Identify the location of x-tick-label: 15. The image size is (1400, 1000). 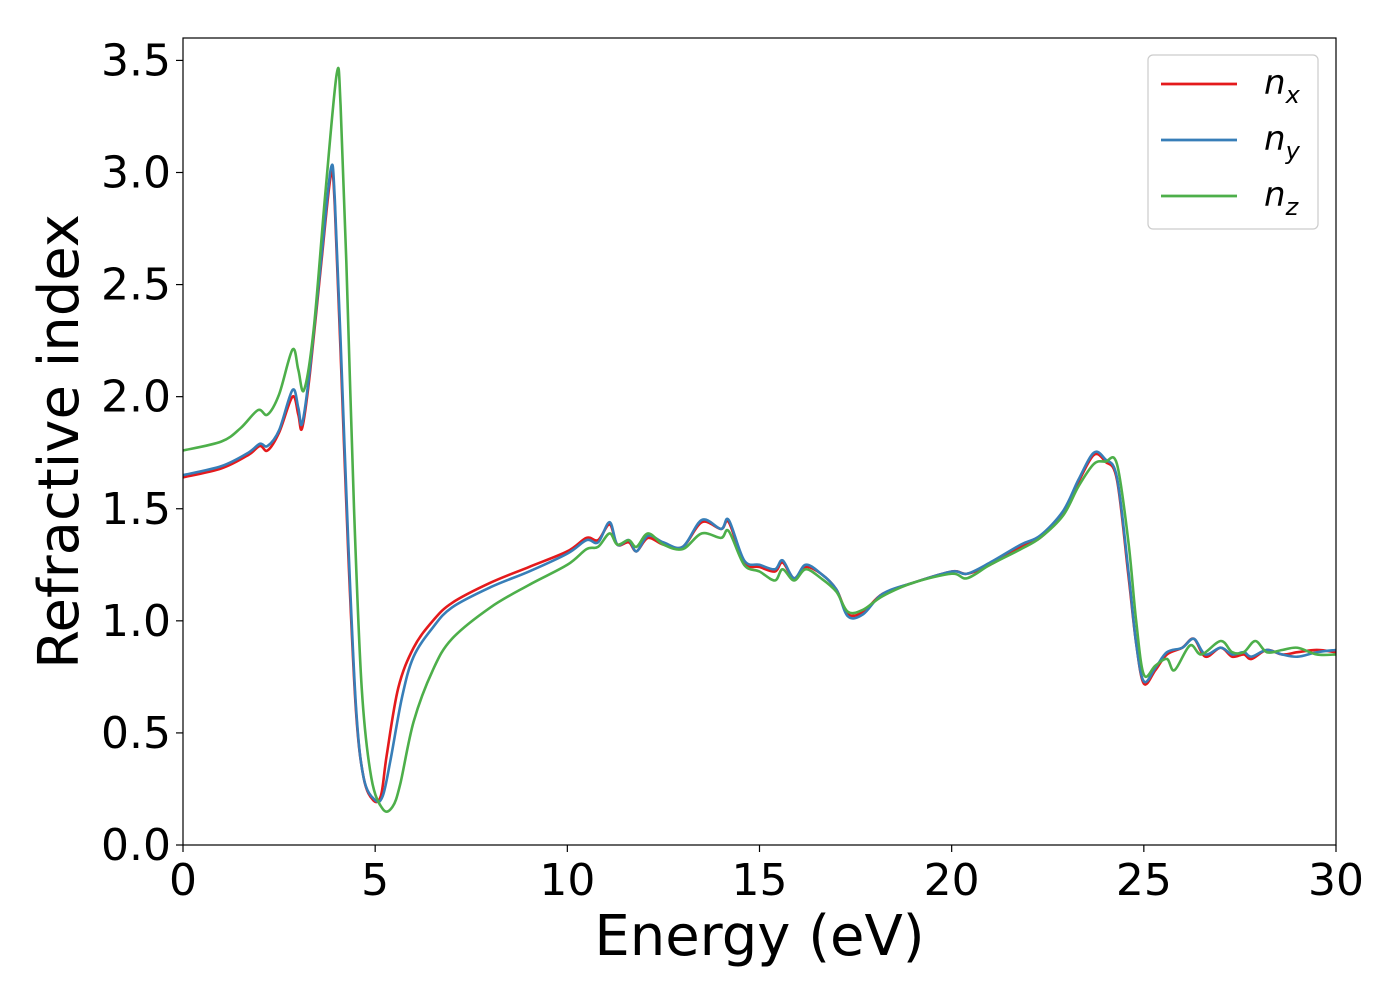
(760, 880).